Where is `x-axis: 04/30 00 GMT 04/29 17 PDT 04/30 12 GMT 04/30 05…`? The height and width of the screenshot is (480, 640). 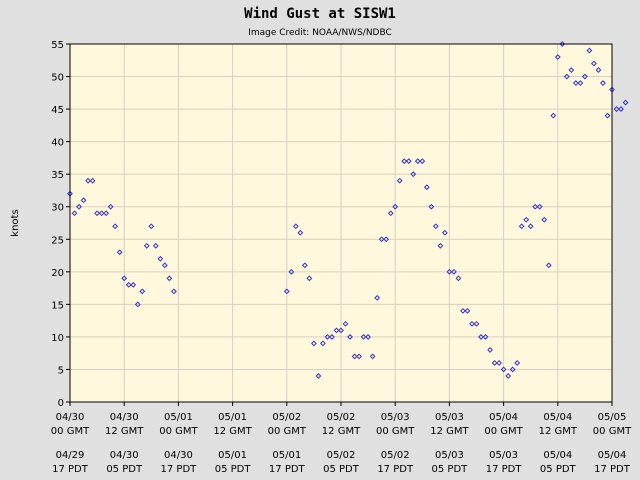
x-axis: 04/30 00 GMT 04/29 17 PDT 04/30 12 GMT 04/30 05… is located at coordinates (341, 438).